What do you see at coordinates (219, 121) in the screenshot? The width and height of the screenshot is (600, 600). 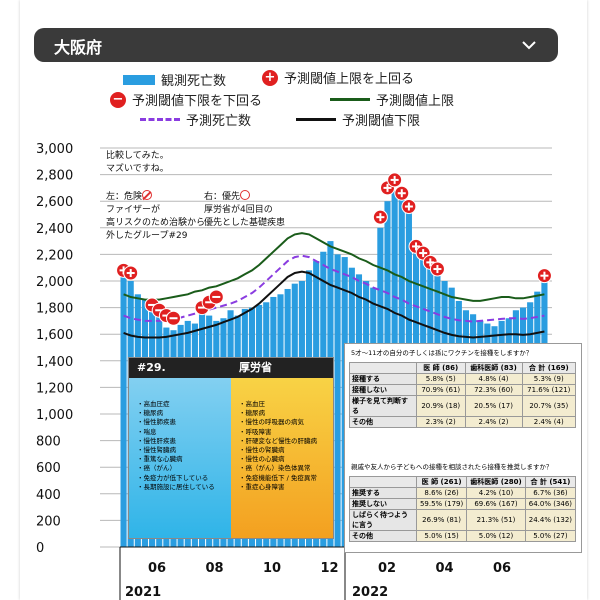 I see `legend-predicted-label: 予測死亡数` at bounding box center [219, 121].